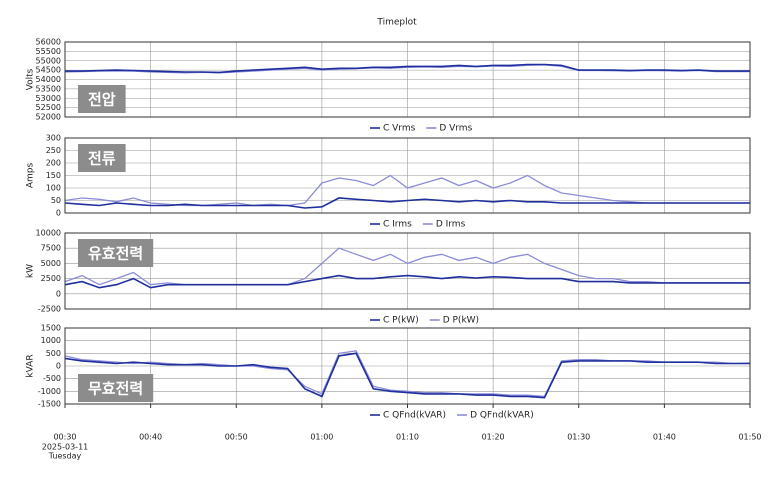 Image resolution: width=772 pixels, height=481 pixels. I want to click on annotation-text: 무효전력, so click(115, 389).